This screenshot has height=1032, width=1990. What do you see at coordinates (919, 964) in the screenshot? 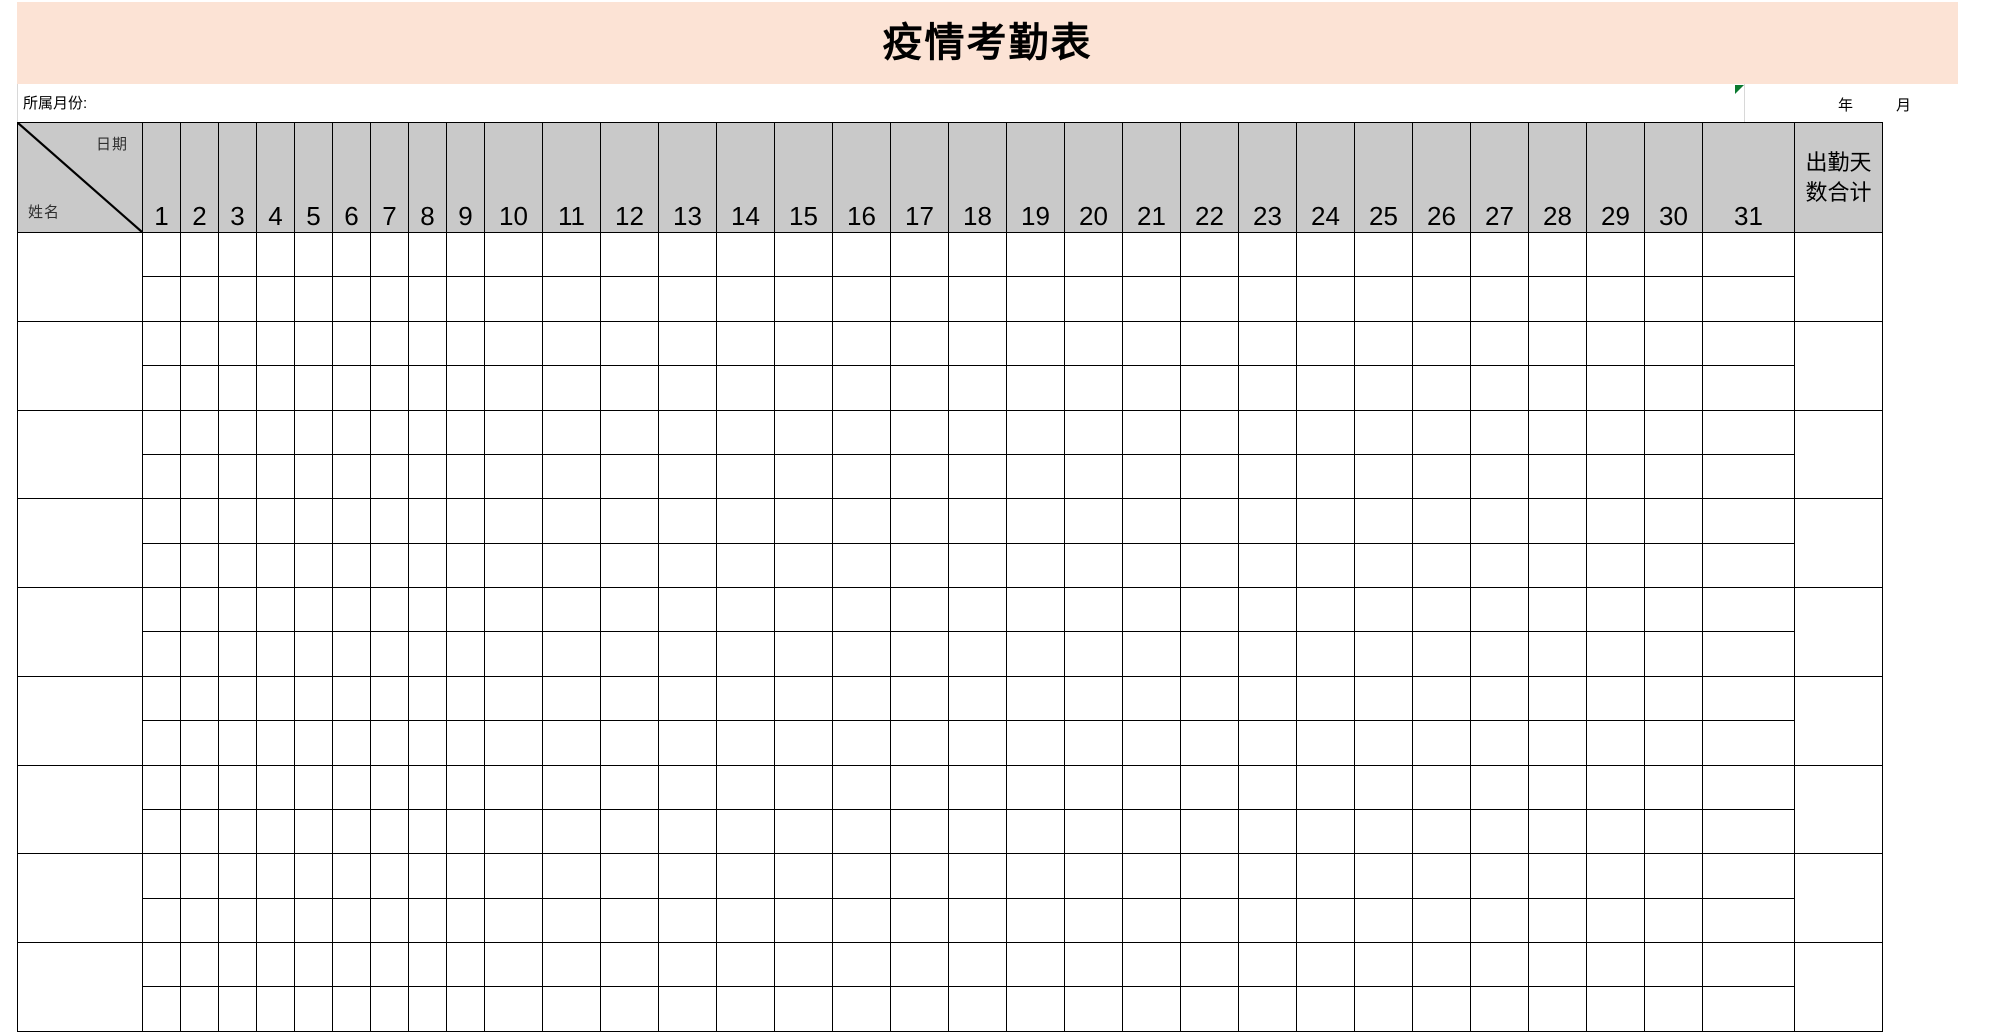
I see `day-cell-r9-s1-d17` at bounding box center [919, 964].